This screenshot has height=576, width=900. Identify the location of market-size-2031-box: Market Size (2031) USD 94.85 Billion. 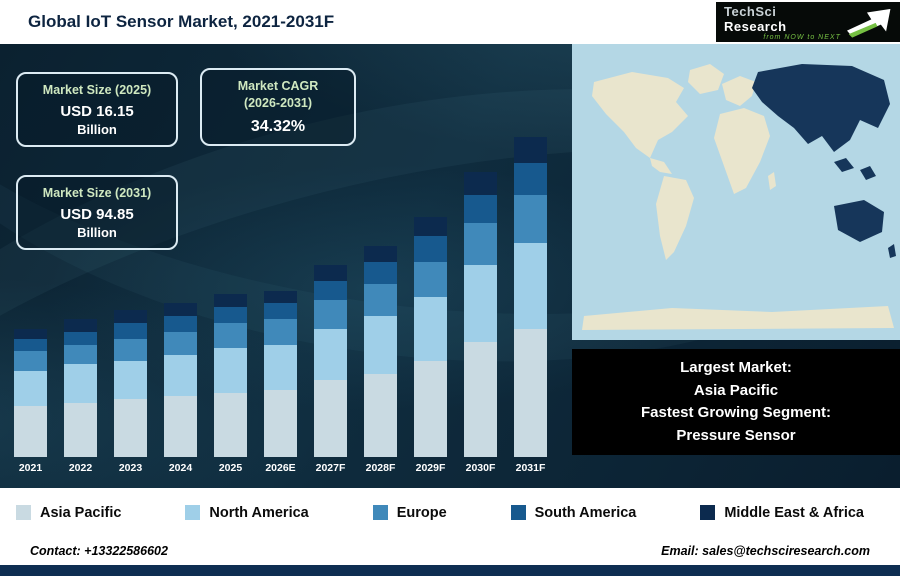
(97, 212).